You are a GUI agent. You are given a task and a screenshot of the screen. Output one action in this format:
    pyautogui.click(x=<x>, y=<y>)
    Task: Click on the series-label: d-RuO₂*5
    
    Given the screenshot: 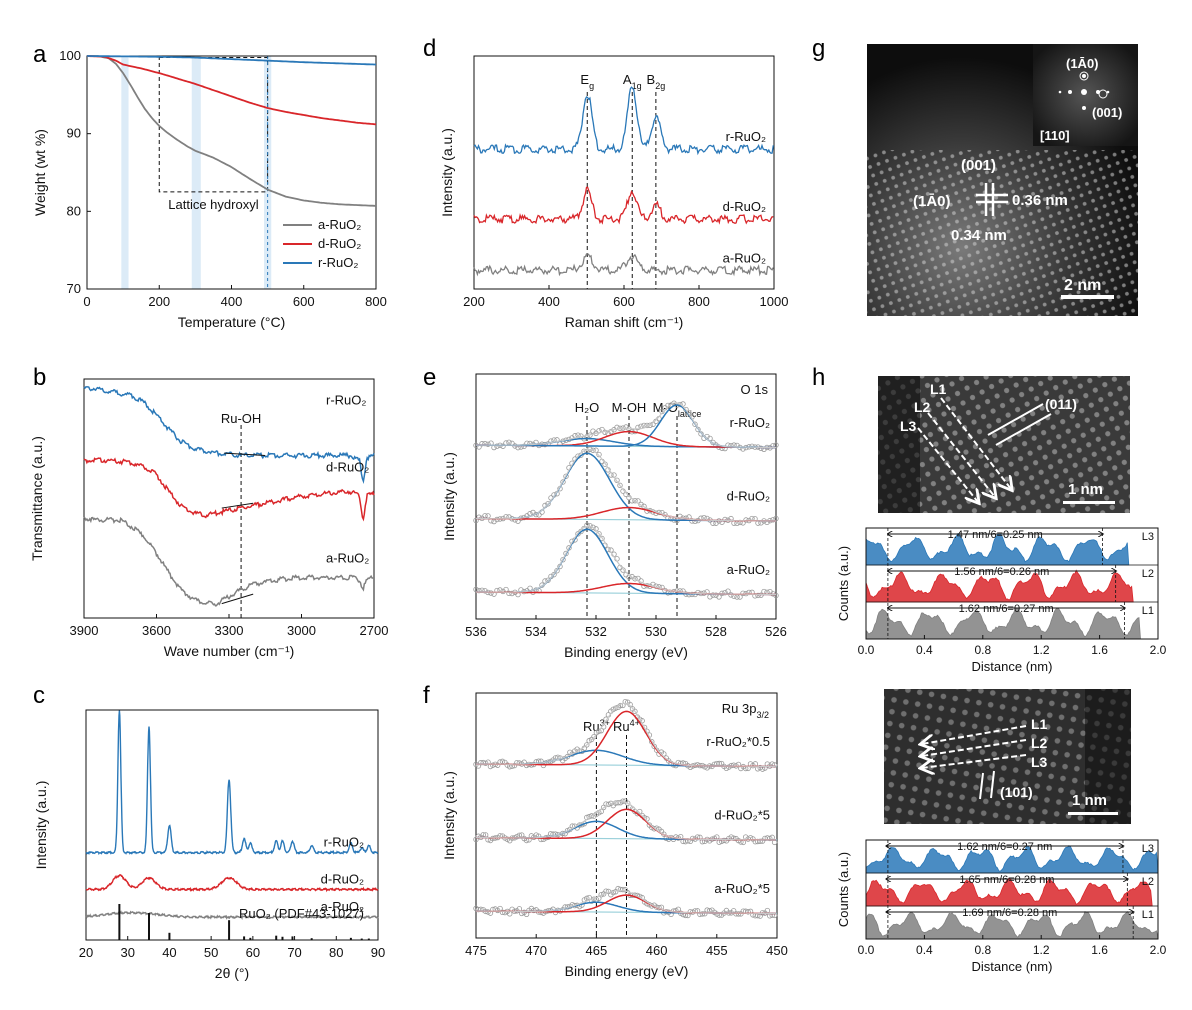 What is the action you would take?
    pyautogui.click(x=742, y=814)
    